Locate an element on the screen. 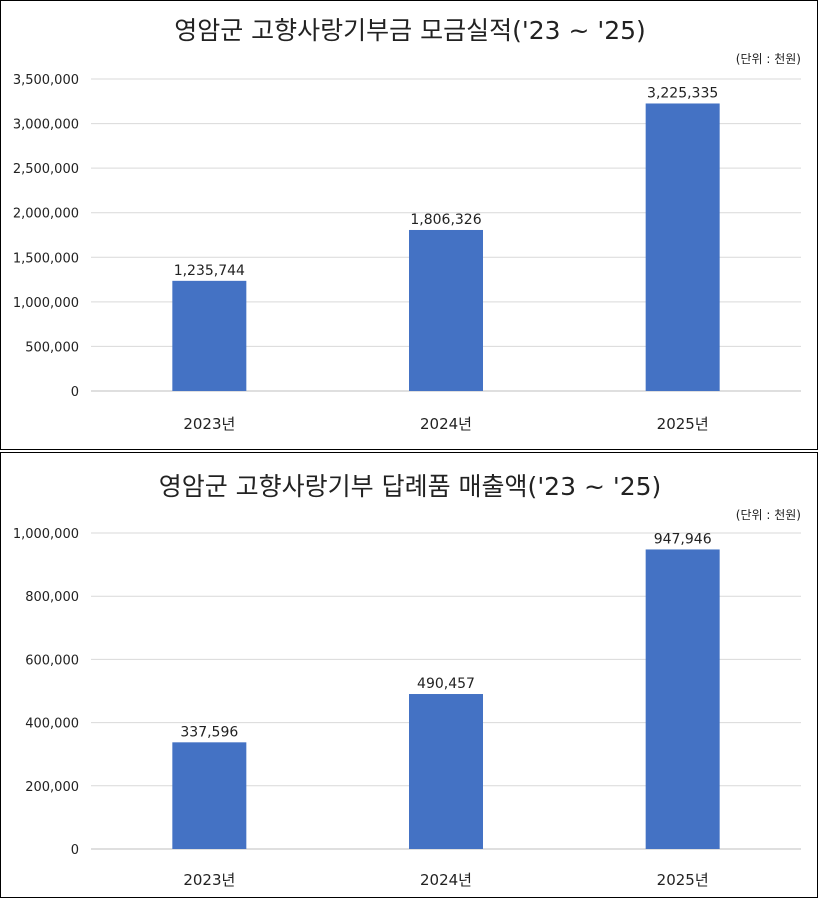  chart-title: 영암군 고향사랑기부금 모금실적('23 ~ '25) is located at coordinates (410, 30).